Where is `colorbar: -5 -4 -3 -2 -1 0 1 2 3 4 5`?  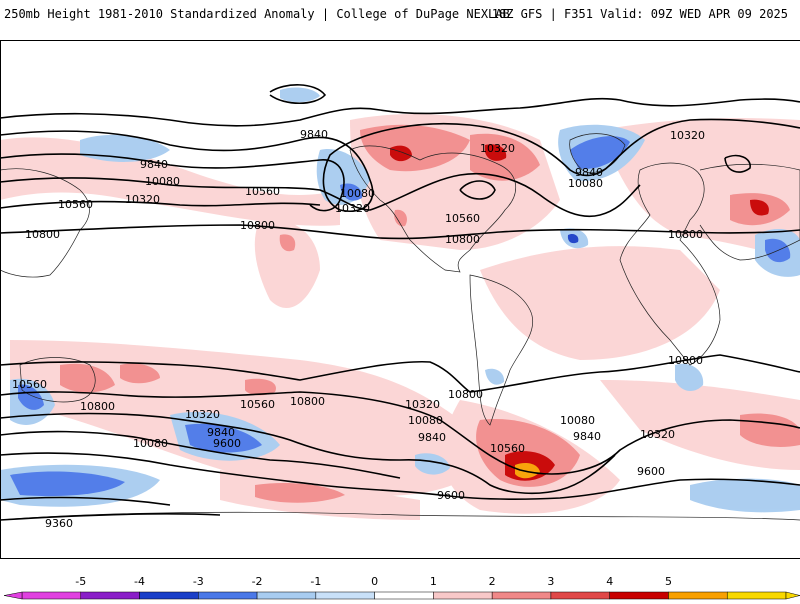
colorbar: -5 -4 -3 -2 -1 0 1 2 3 4 5 is located at coordinates (400, 585).